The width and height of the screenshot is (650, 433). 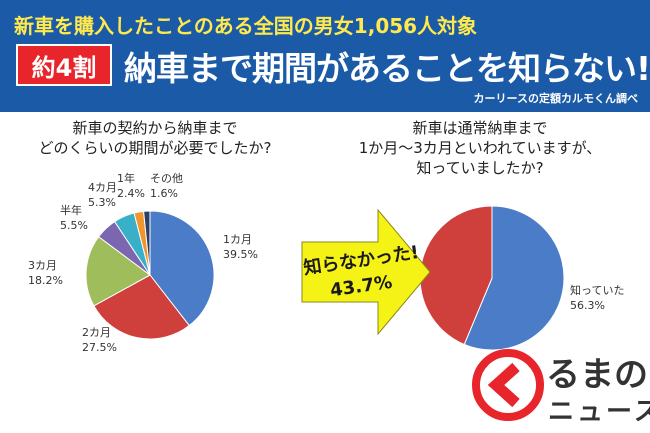 I want to click on arrow-callout: 知らなかった! 43.7%, so click(x=366, y=272).